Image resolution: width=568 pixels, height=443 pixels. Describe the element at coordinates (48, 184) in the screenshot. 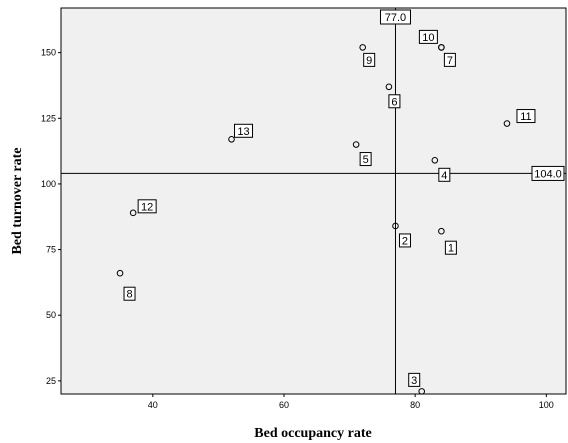

I see `y-tick-label: 100` at that location.